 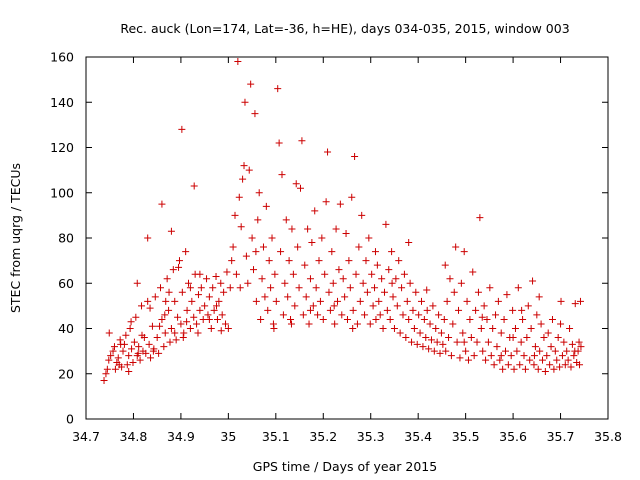 I want to click on x-tick-label: 35.6, so click(x=513, y=436).